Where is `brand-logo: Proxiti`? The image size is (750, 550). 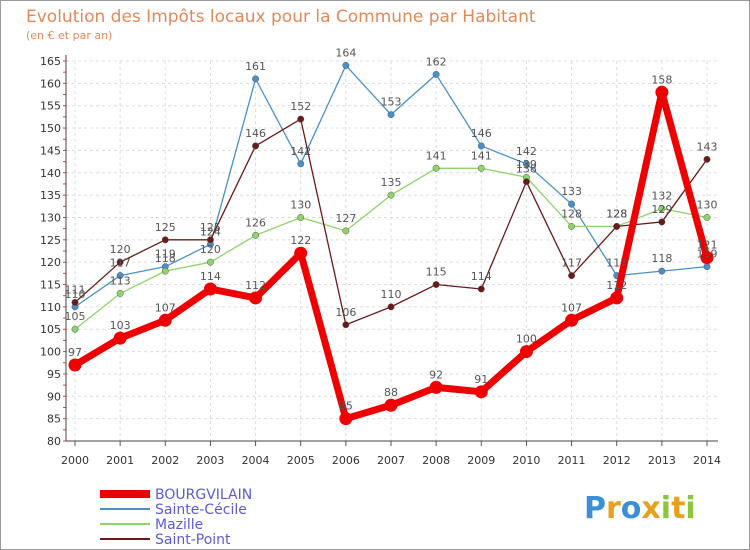 brand-logo: Proxiti is located at coordinates (640, 508).